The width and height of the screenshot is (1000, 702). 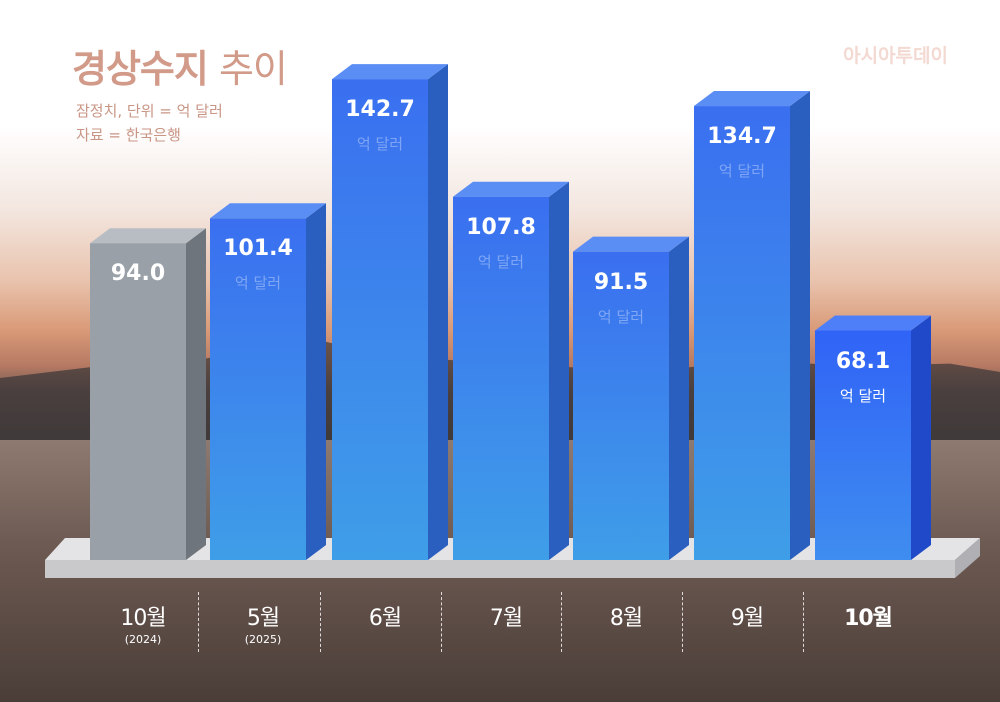 I want to click on bar-value-label: 91.5, so click(x=621, y=282).